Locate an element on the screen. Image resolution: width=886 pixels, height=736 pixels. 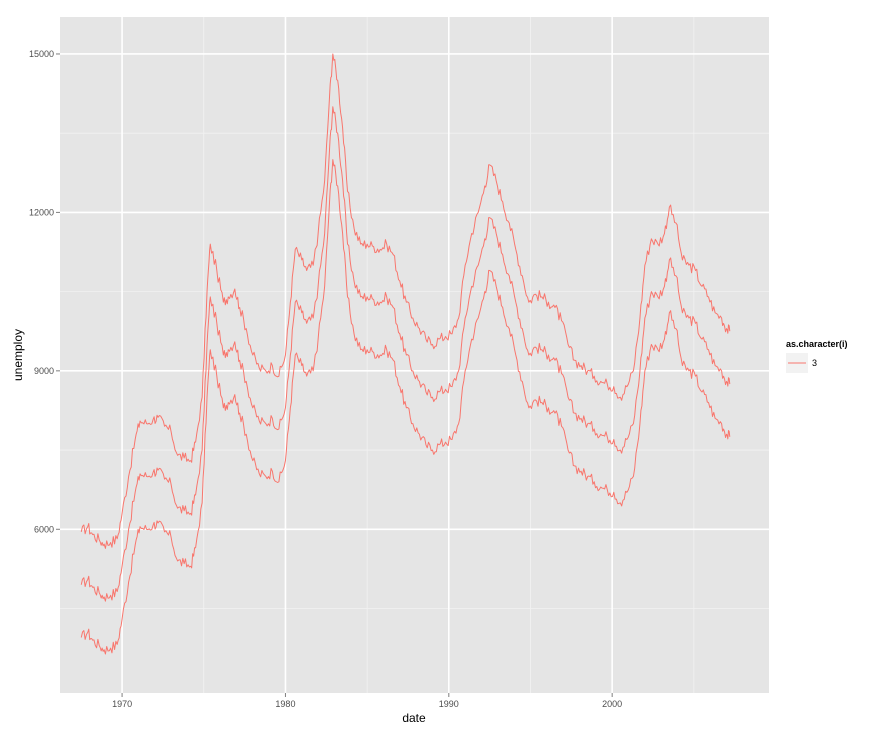
y-axis-title: unemploy is located at coordinates (18, 355).